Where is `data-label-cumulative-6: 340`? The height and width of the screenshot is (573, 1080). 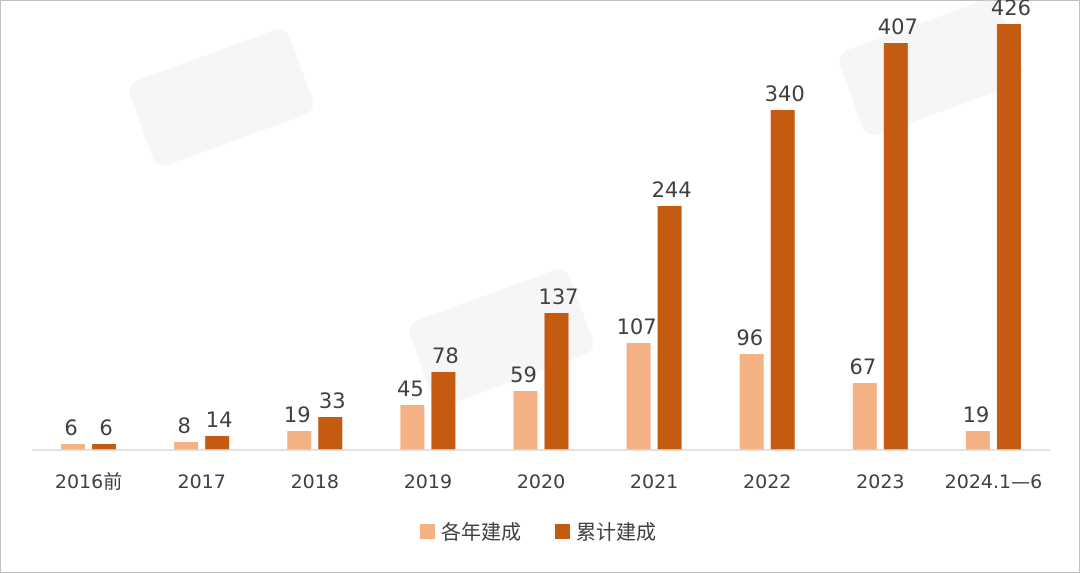
data-label-cumulative-6: 340 is located at coordinates (785, 94).